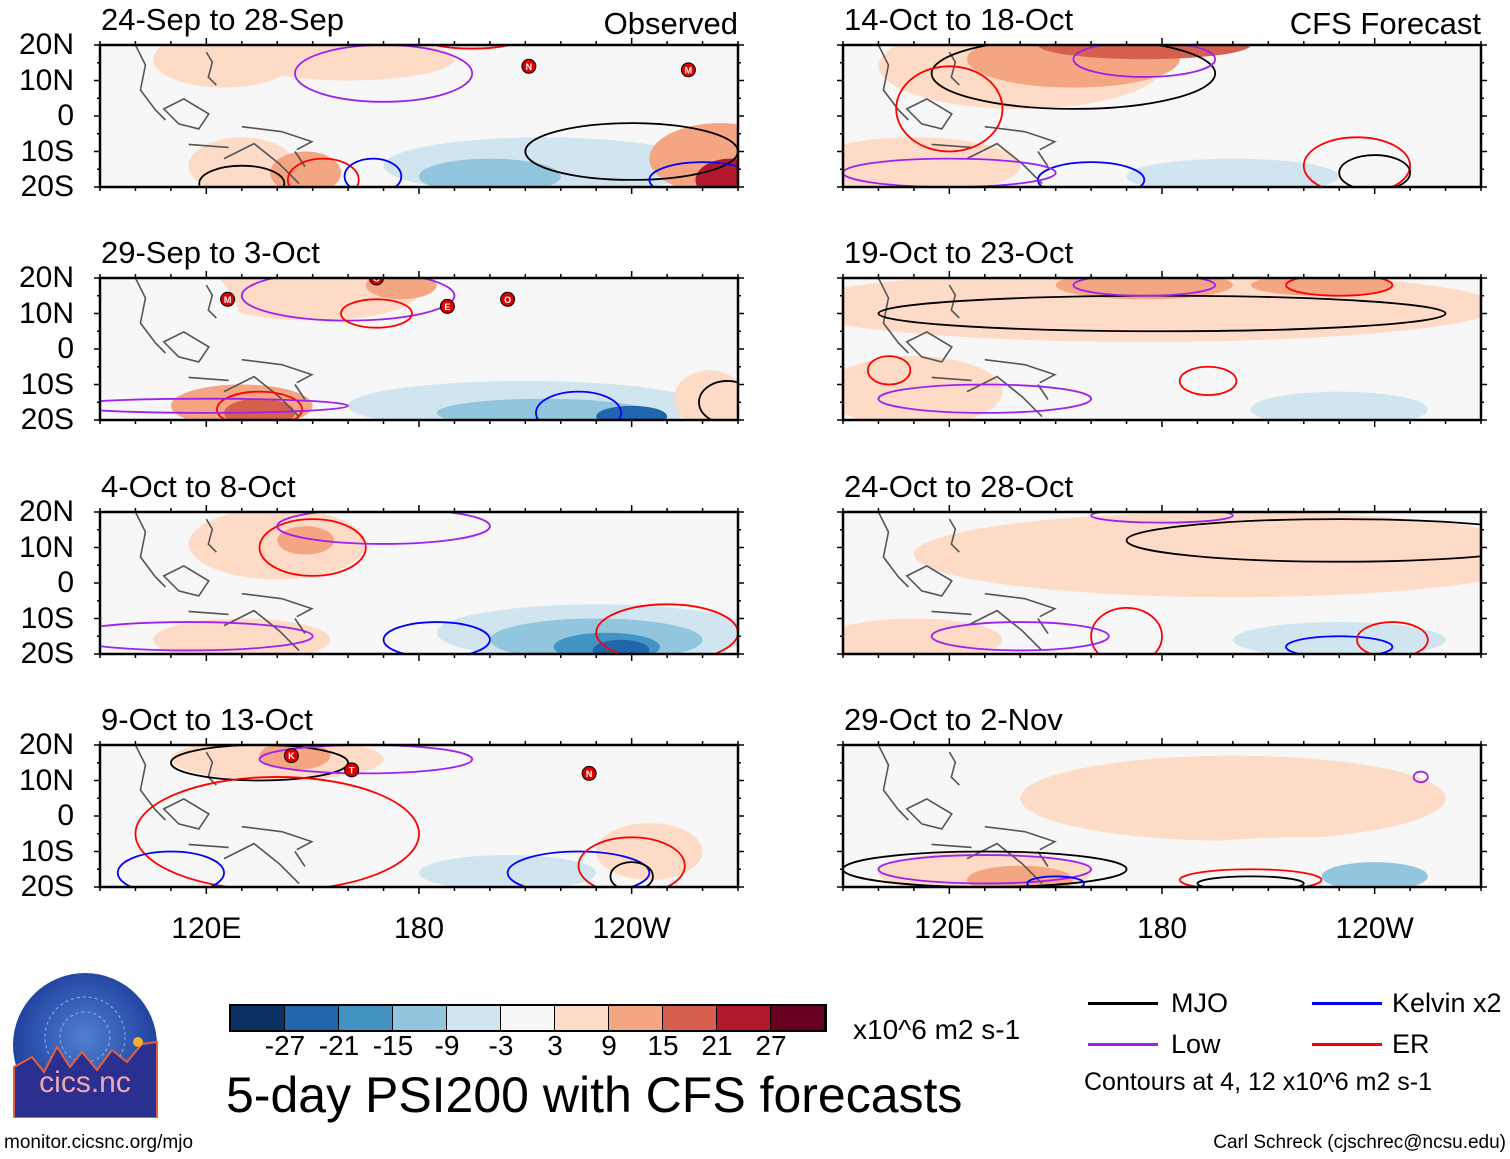  I want to click on storm-name: T, so click(352, 770).